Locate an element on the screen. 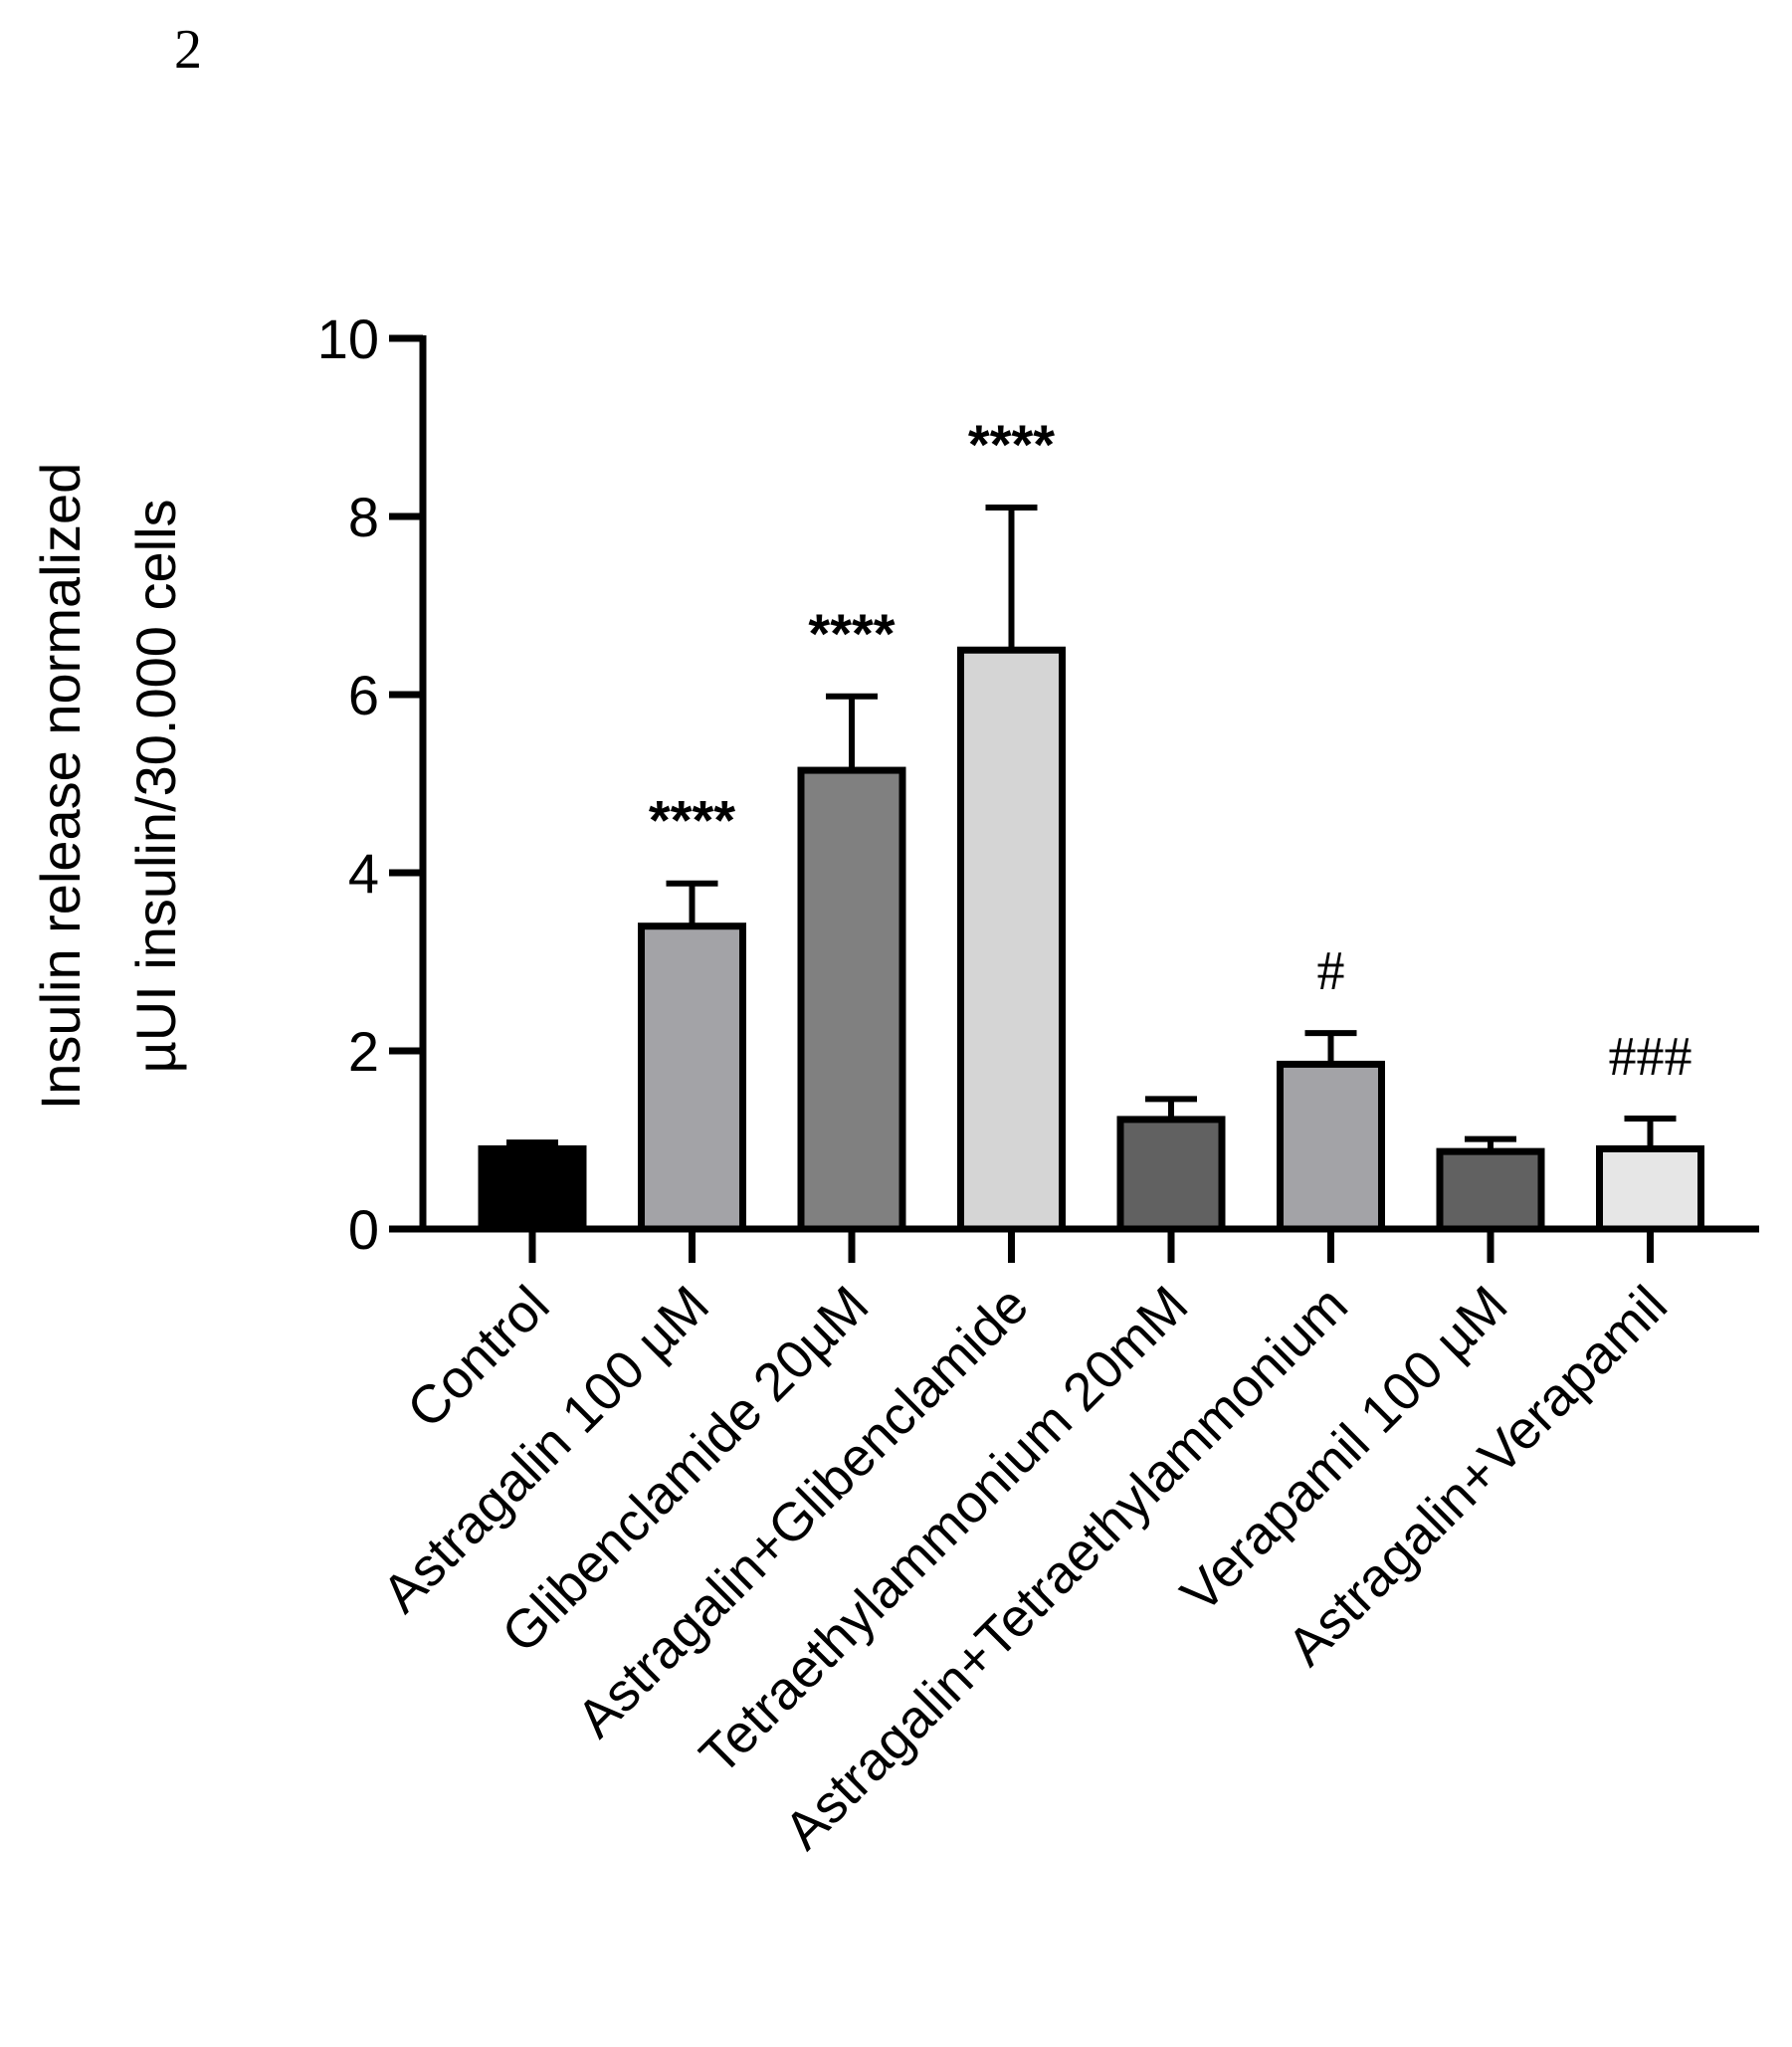 This screenshot has height=2047, width=1792. y-axis-label-line2: µUI insulin/30.000 cells is located at coordinates (155, 786).